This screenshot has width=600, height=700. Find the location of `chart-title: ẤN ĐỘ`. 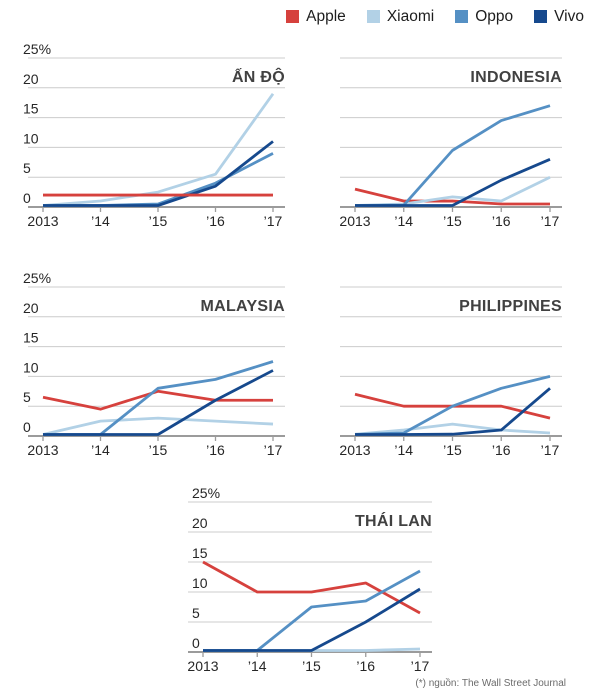

chart-title: ẤN ĐỘ is located at coordinates (258, 76).